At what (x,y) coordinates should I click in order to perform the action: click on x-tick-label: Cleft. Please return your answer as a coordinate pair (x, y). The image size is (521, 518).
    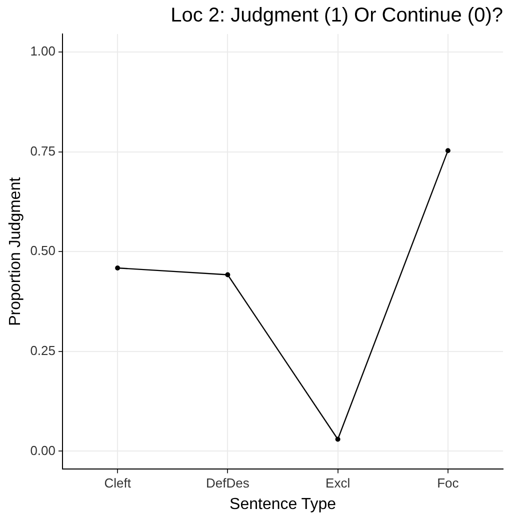
    Looking at the image, I should click on (118, 483).